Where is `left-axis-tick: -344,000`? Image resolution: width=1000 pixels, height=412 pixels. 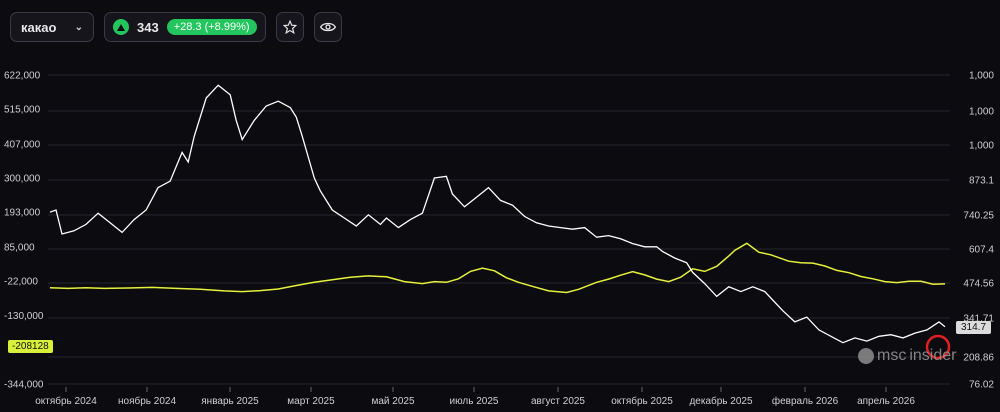
left-axis-tick: -344,000 is located at coordinates (24, 385).